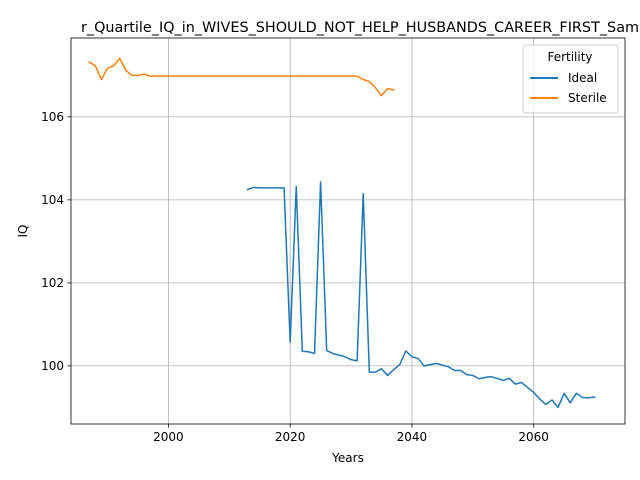 The image size is (640, 480). I want to click on y-tick-label: 100, so click(52, 366).